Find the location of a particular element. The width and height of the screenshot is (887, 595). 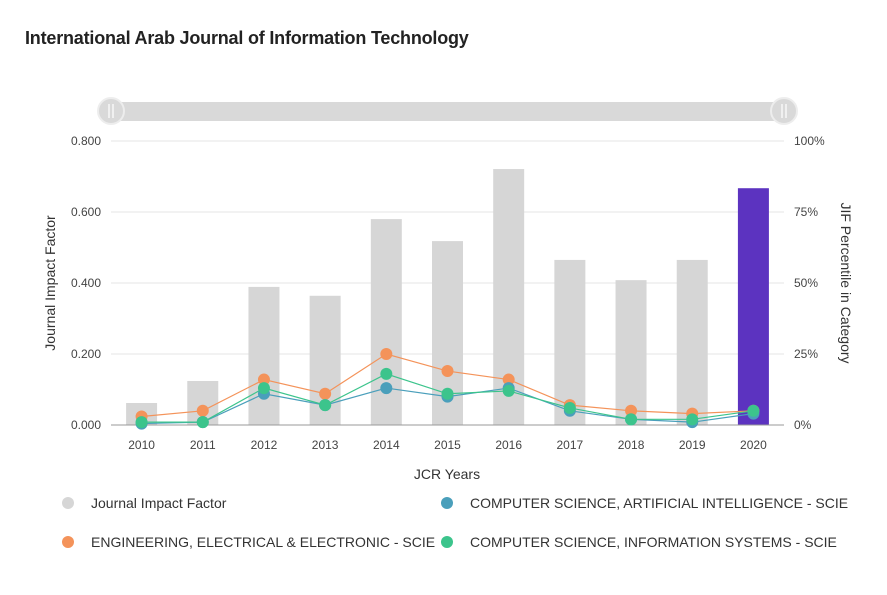

data-point-2020 is located at coordinates (753, 410).